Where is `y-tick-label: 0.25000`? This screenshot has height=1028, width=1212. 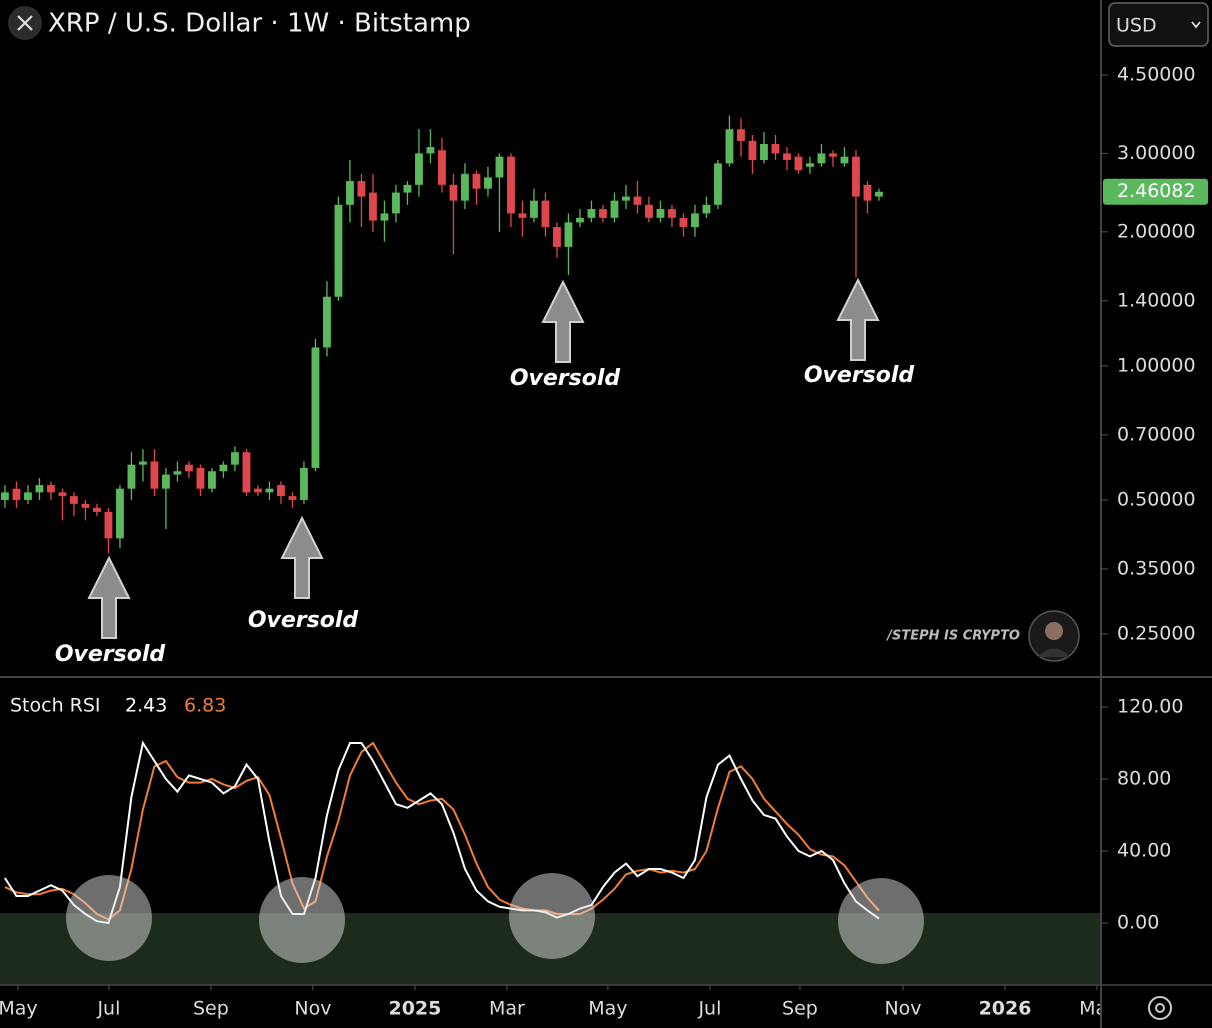
y-tick-label: 0.25000 is located at coordinates (1156, 634).